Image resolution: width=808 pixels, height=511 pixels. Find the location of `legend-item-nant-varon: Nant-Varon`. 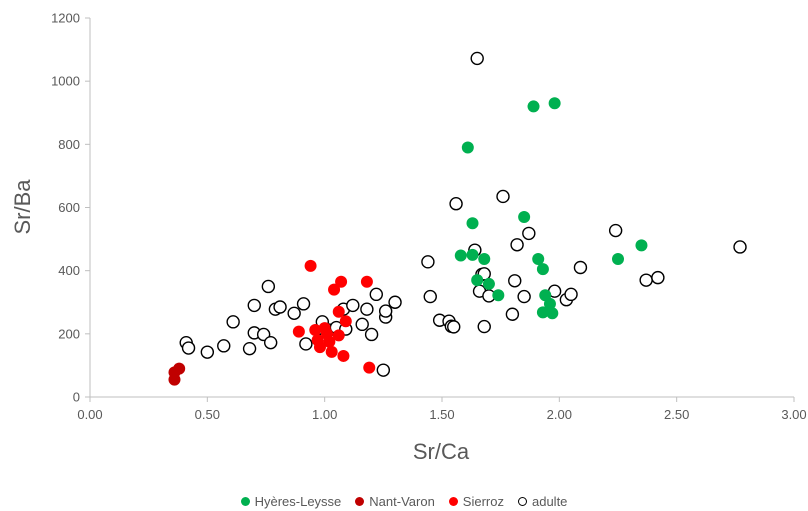

legend-item-nant-varon: Nant-Varon is located at coordinates (395, 501).